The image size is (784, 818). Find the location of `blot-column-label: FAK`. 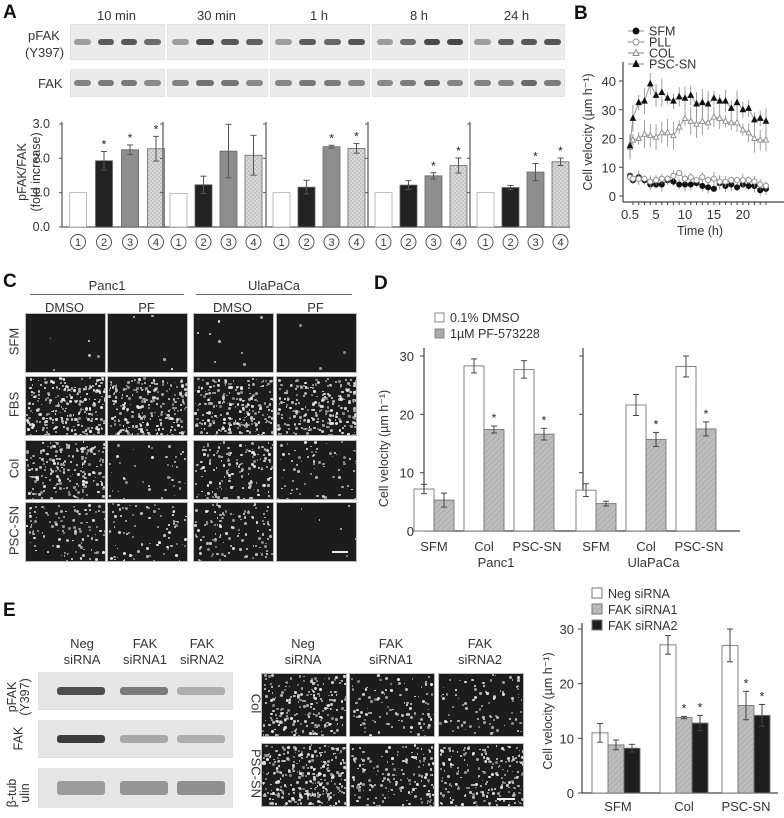

blot-column-label: FAK is located at coordinates (202, 643).